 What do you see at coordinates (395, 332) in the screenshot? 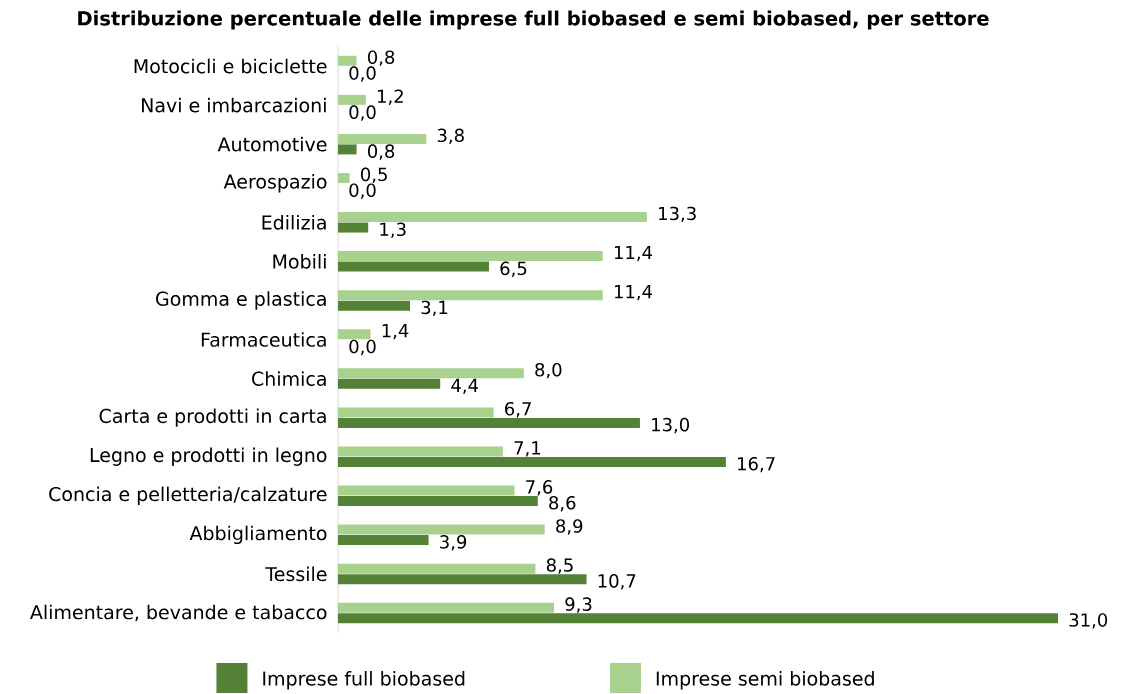
I see `data-label: 1,4` at bounding box center [395, 332].